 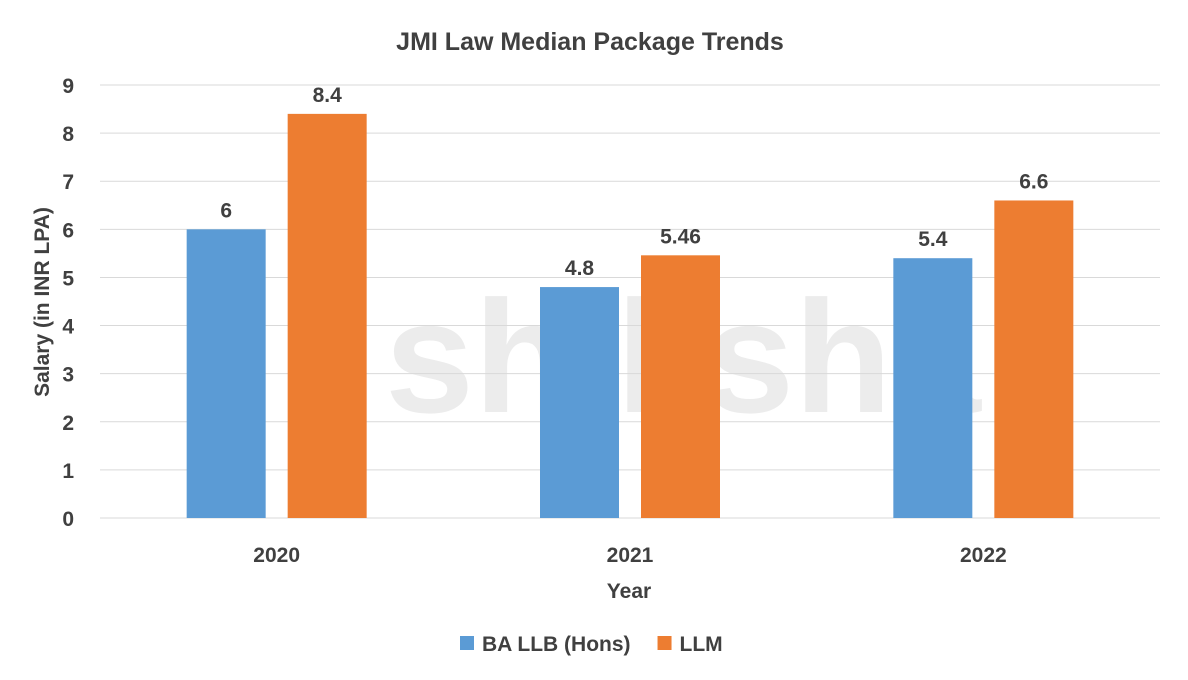 I want to click on bar-ba-llb-hons--2022, so click(x=933, y=388).